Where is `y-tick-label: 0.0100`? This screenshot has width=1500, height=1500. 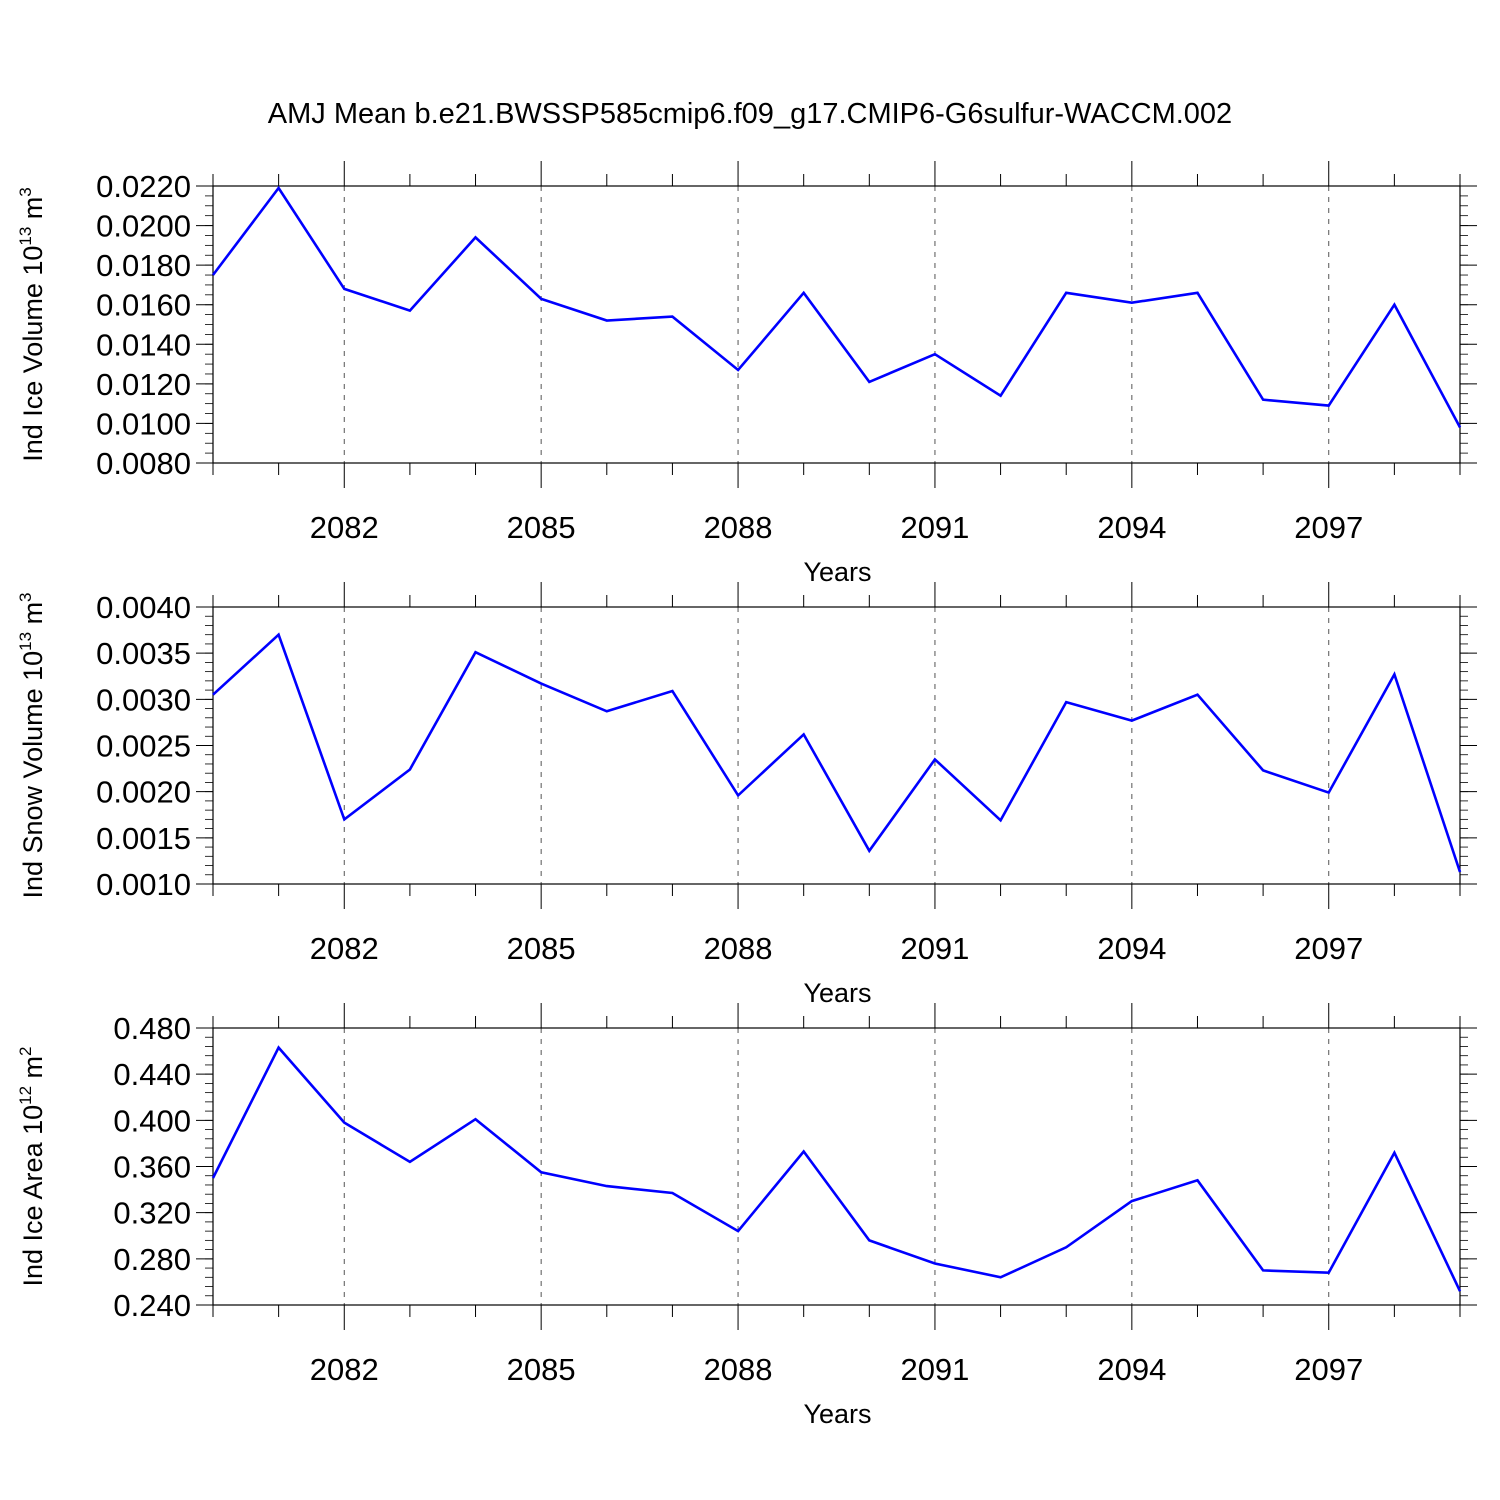
y-tick-label: 0.0100 is located at coordinates (143, 423).